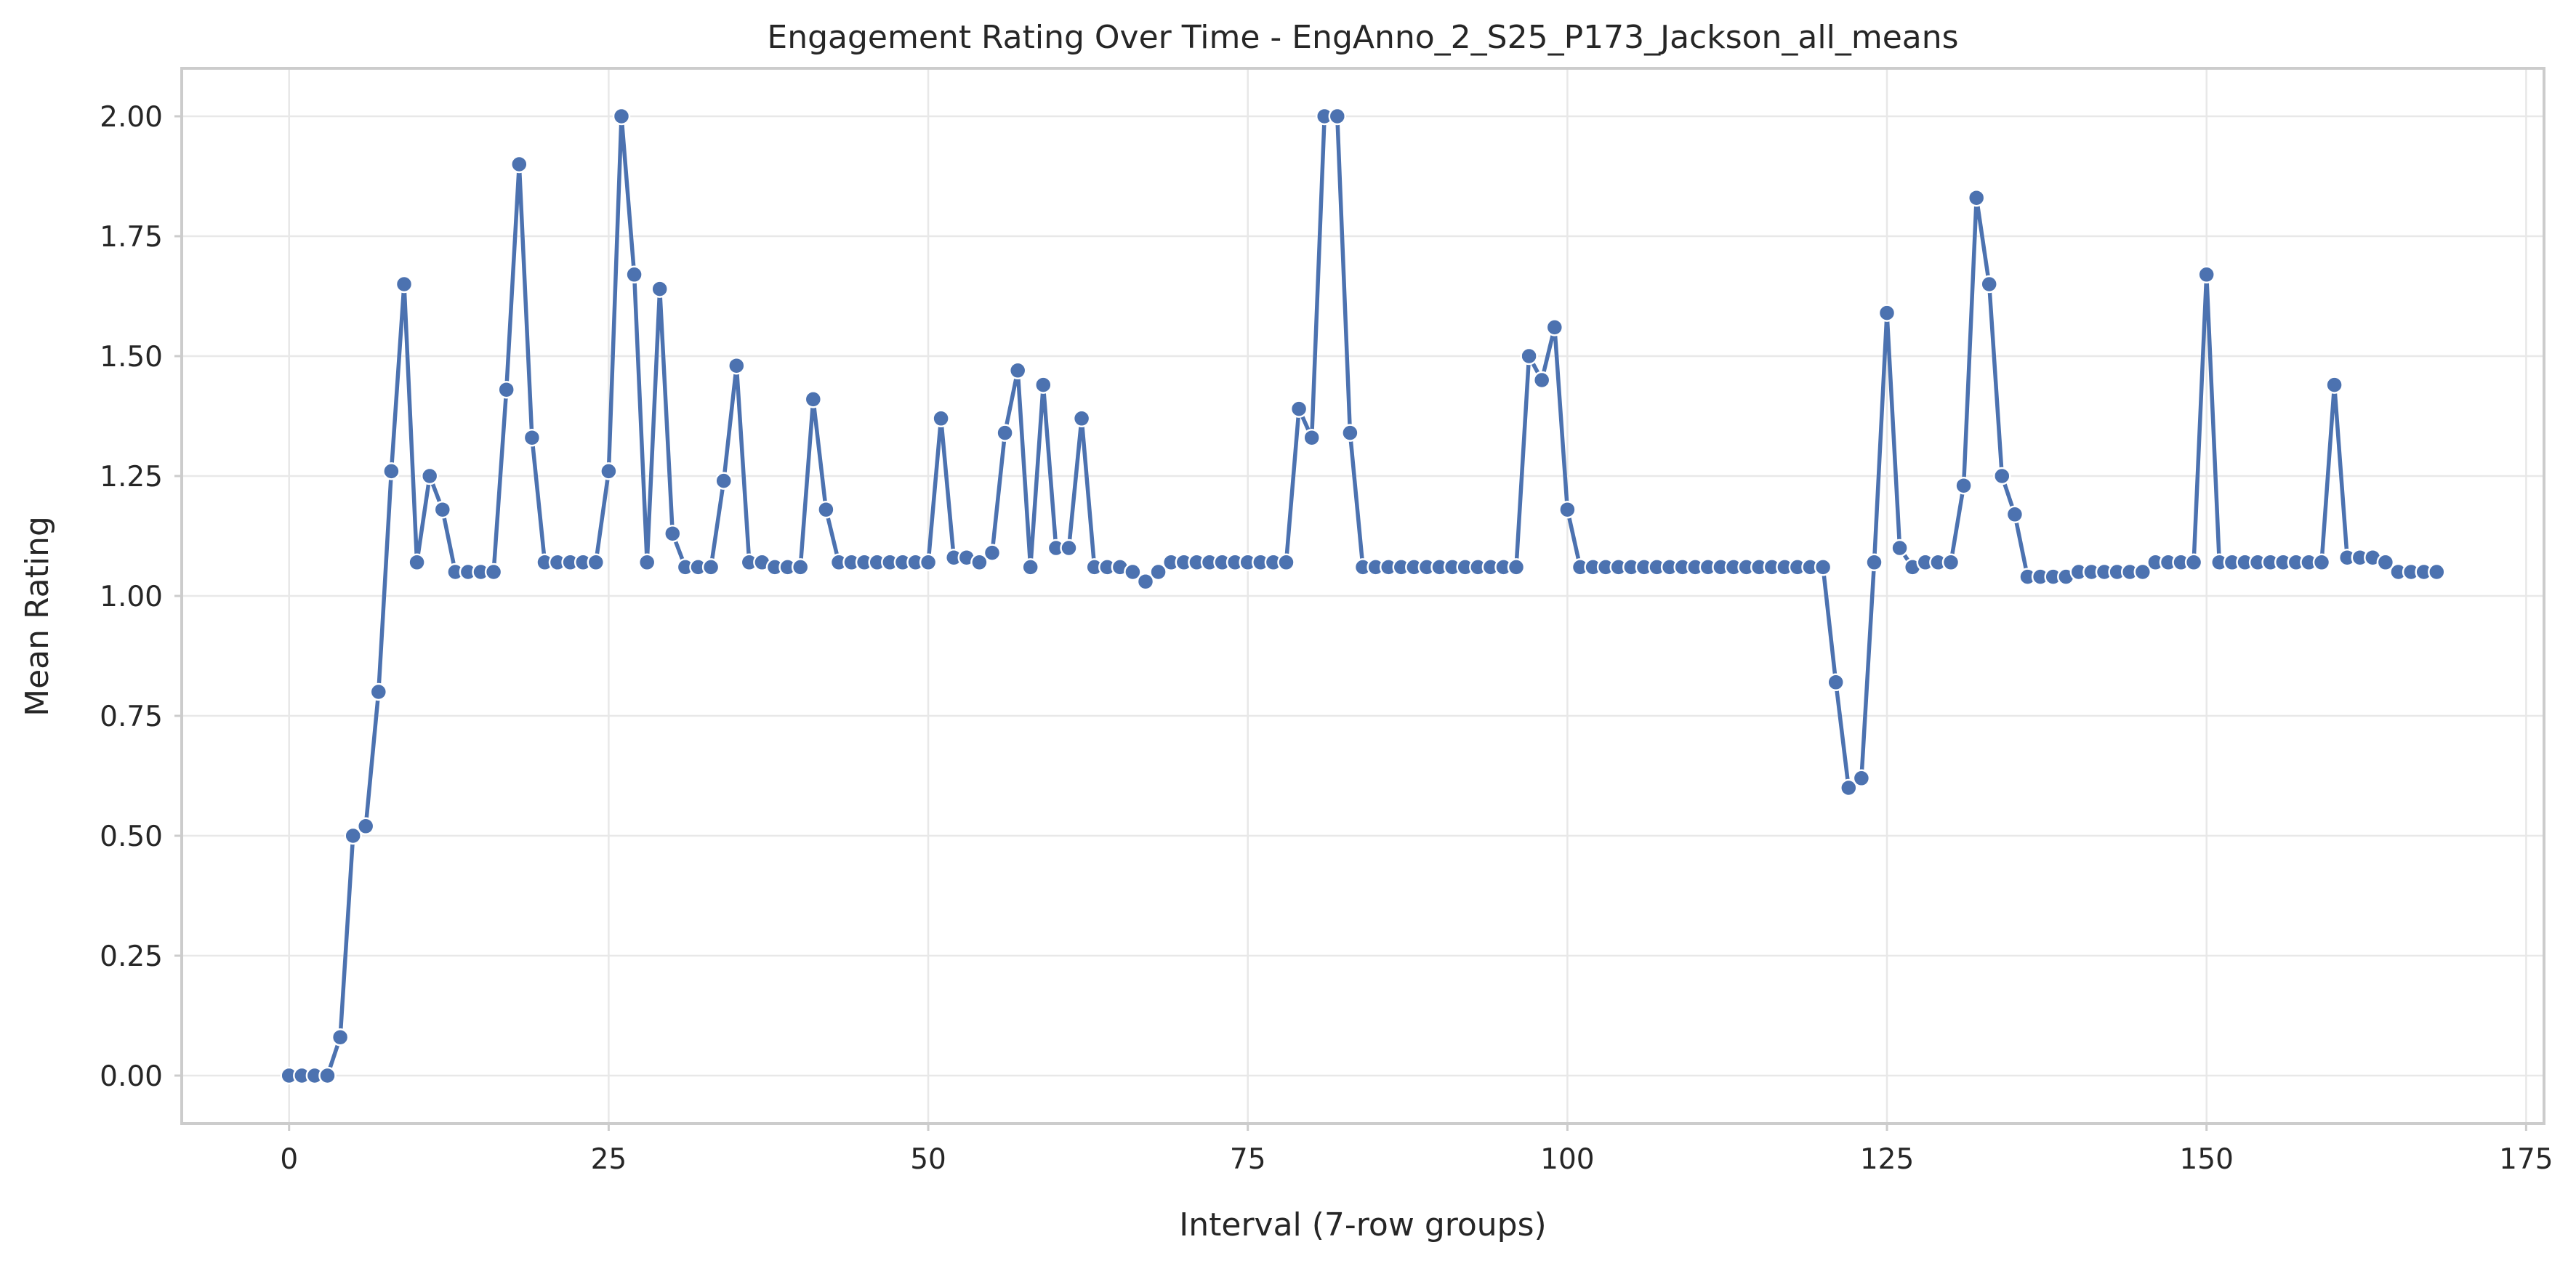 This screenshot has height=1266, width=2576. I want to click on x-tick-label: 75, so click(1248, 1159).